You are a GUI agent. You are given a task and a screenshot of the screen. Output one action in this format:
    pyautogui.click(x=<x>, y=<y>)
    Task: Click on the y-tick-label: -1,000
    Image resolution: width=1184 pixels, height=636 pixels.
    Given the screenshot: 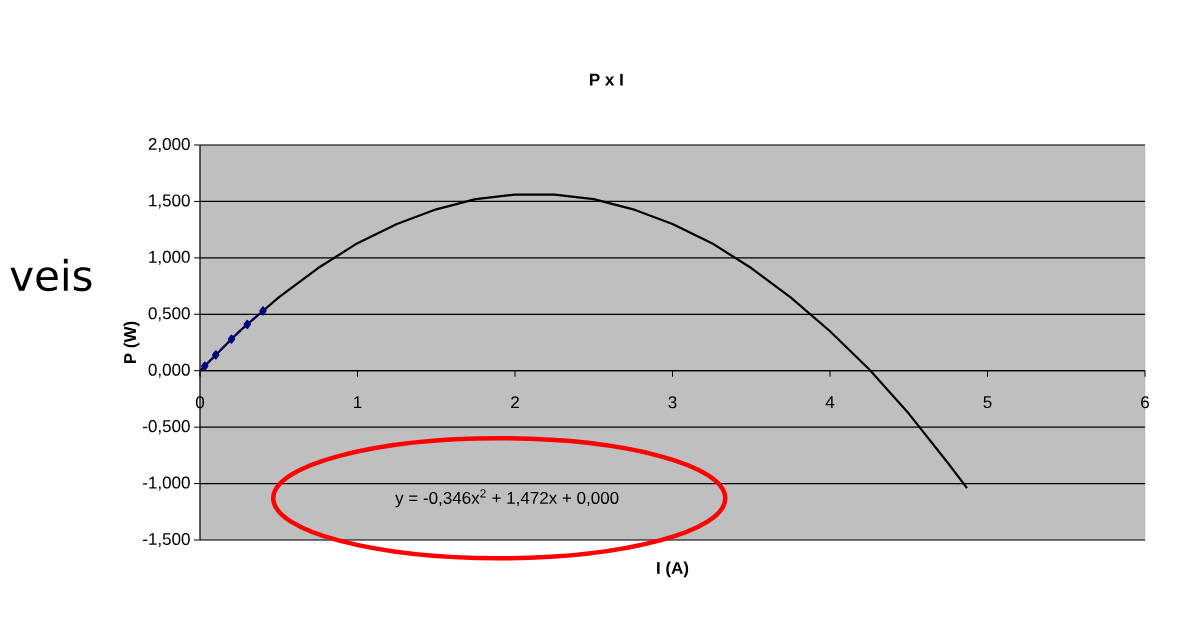 What is the action you would take?
    pyautogui.click(x=166, y=483)
    